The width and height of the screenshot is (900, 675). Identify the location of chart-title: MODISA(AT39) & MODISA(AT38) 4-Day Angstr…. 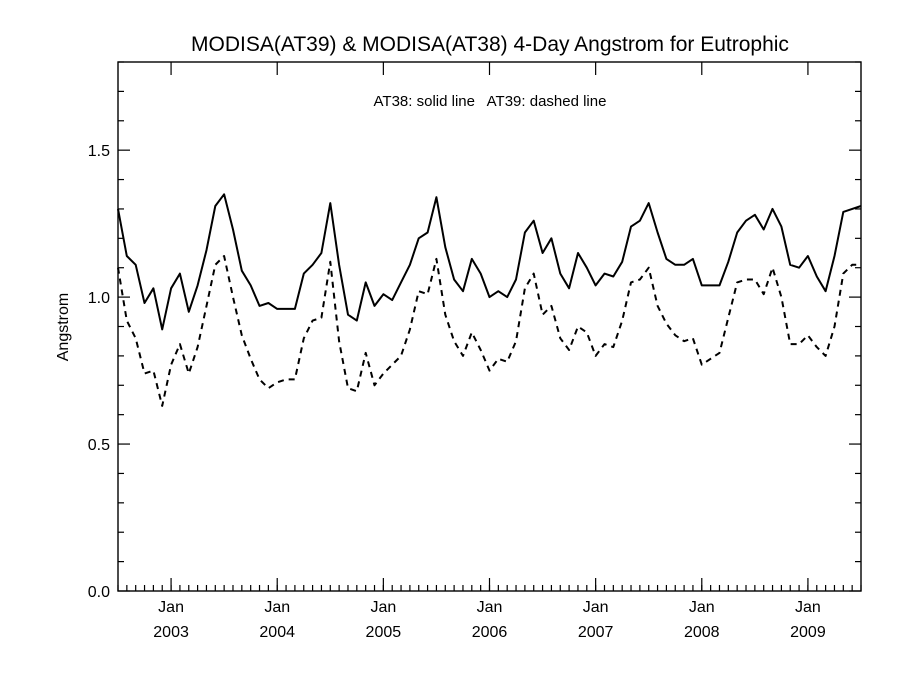
(490, 44).